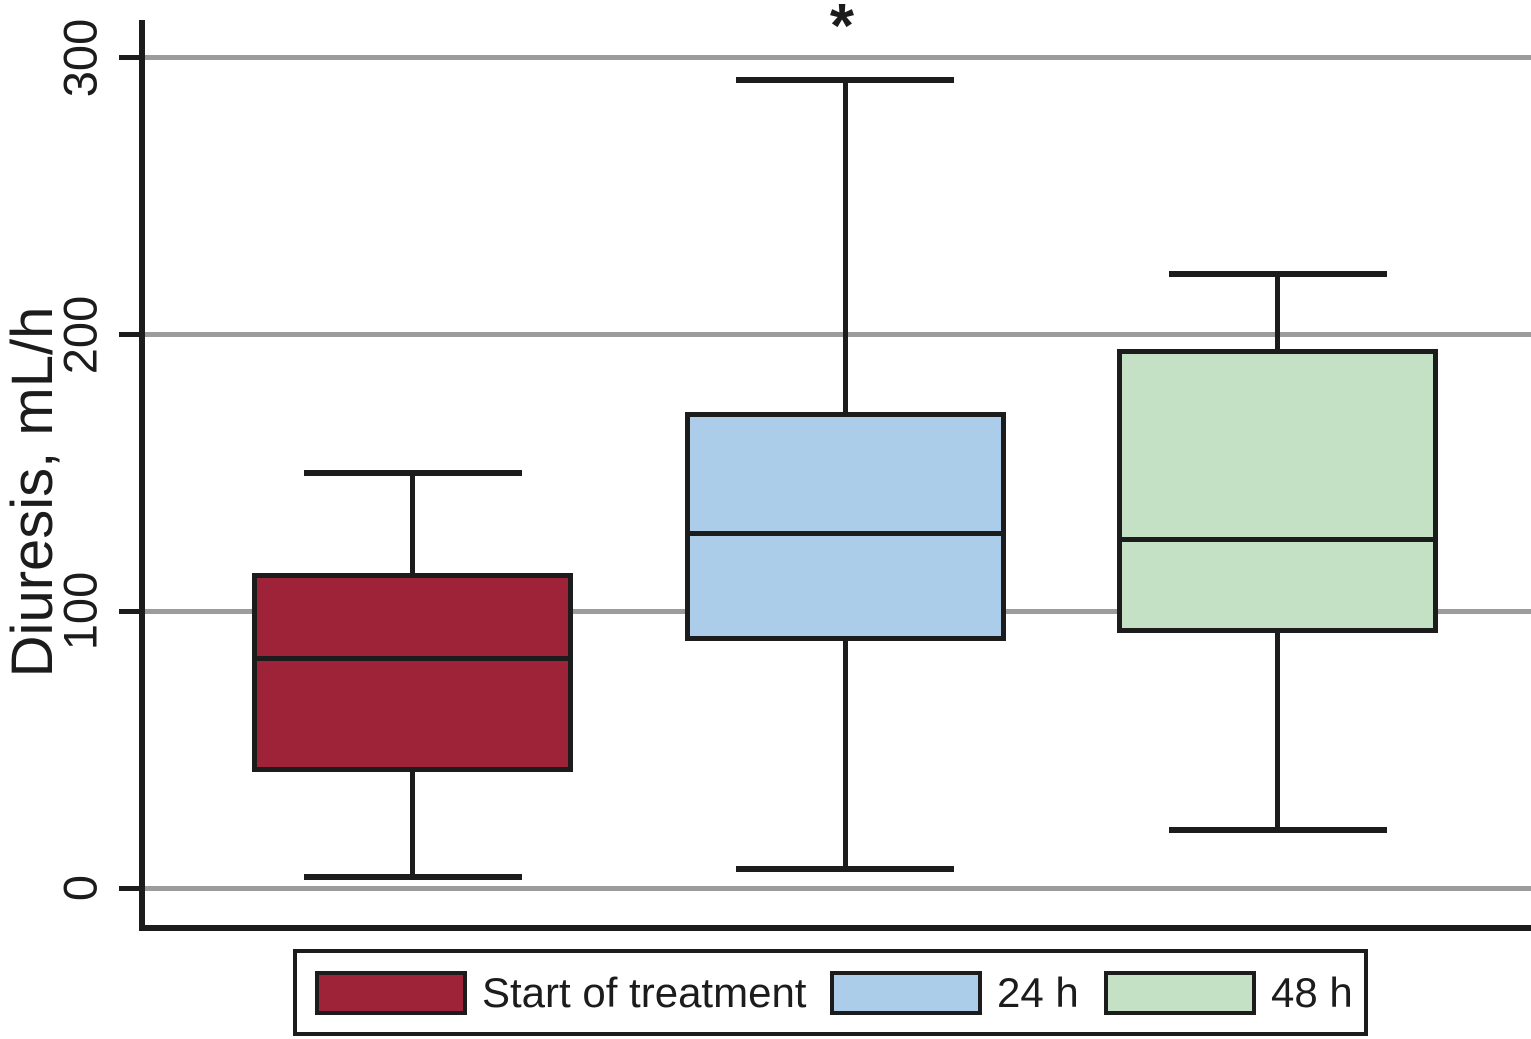 This screenshot has width=1531, height=1039. I want to click on whisker-cap-upper-48-h, so click(1277, 273).